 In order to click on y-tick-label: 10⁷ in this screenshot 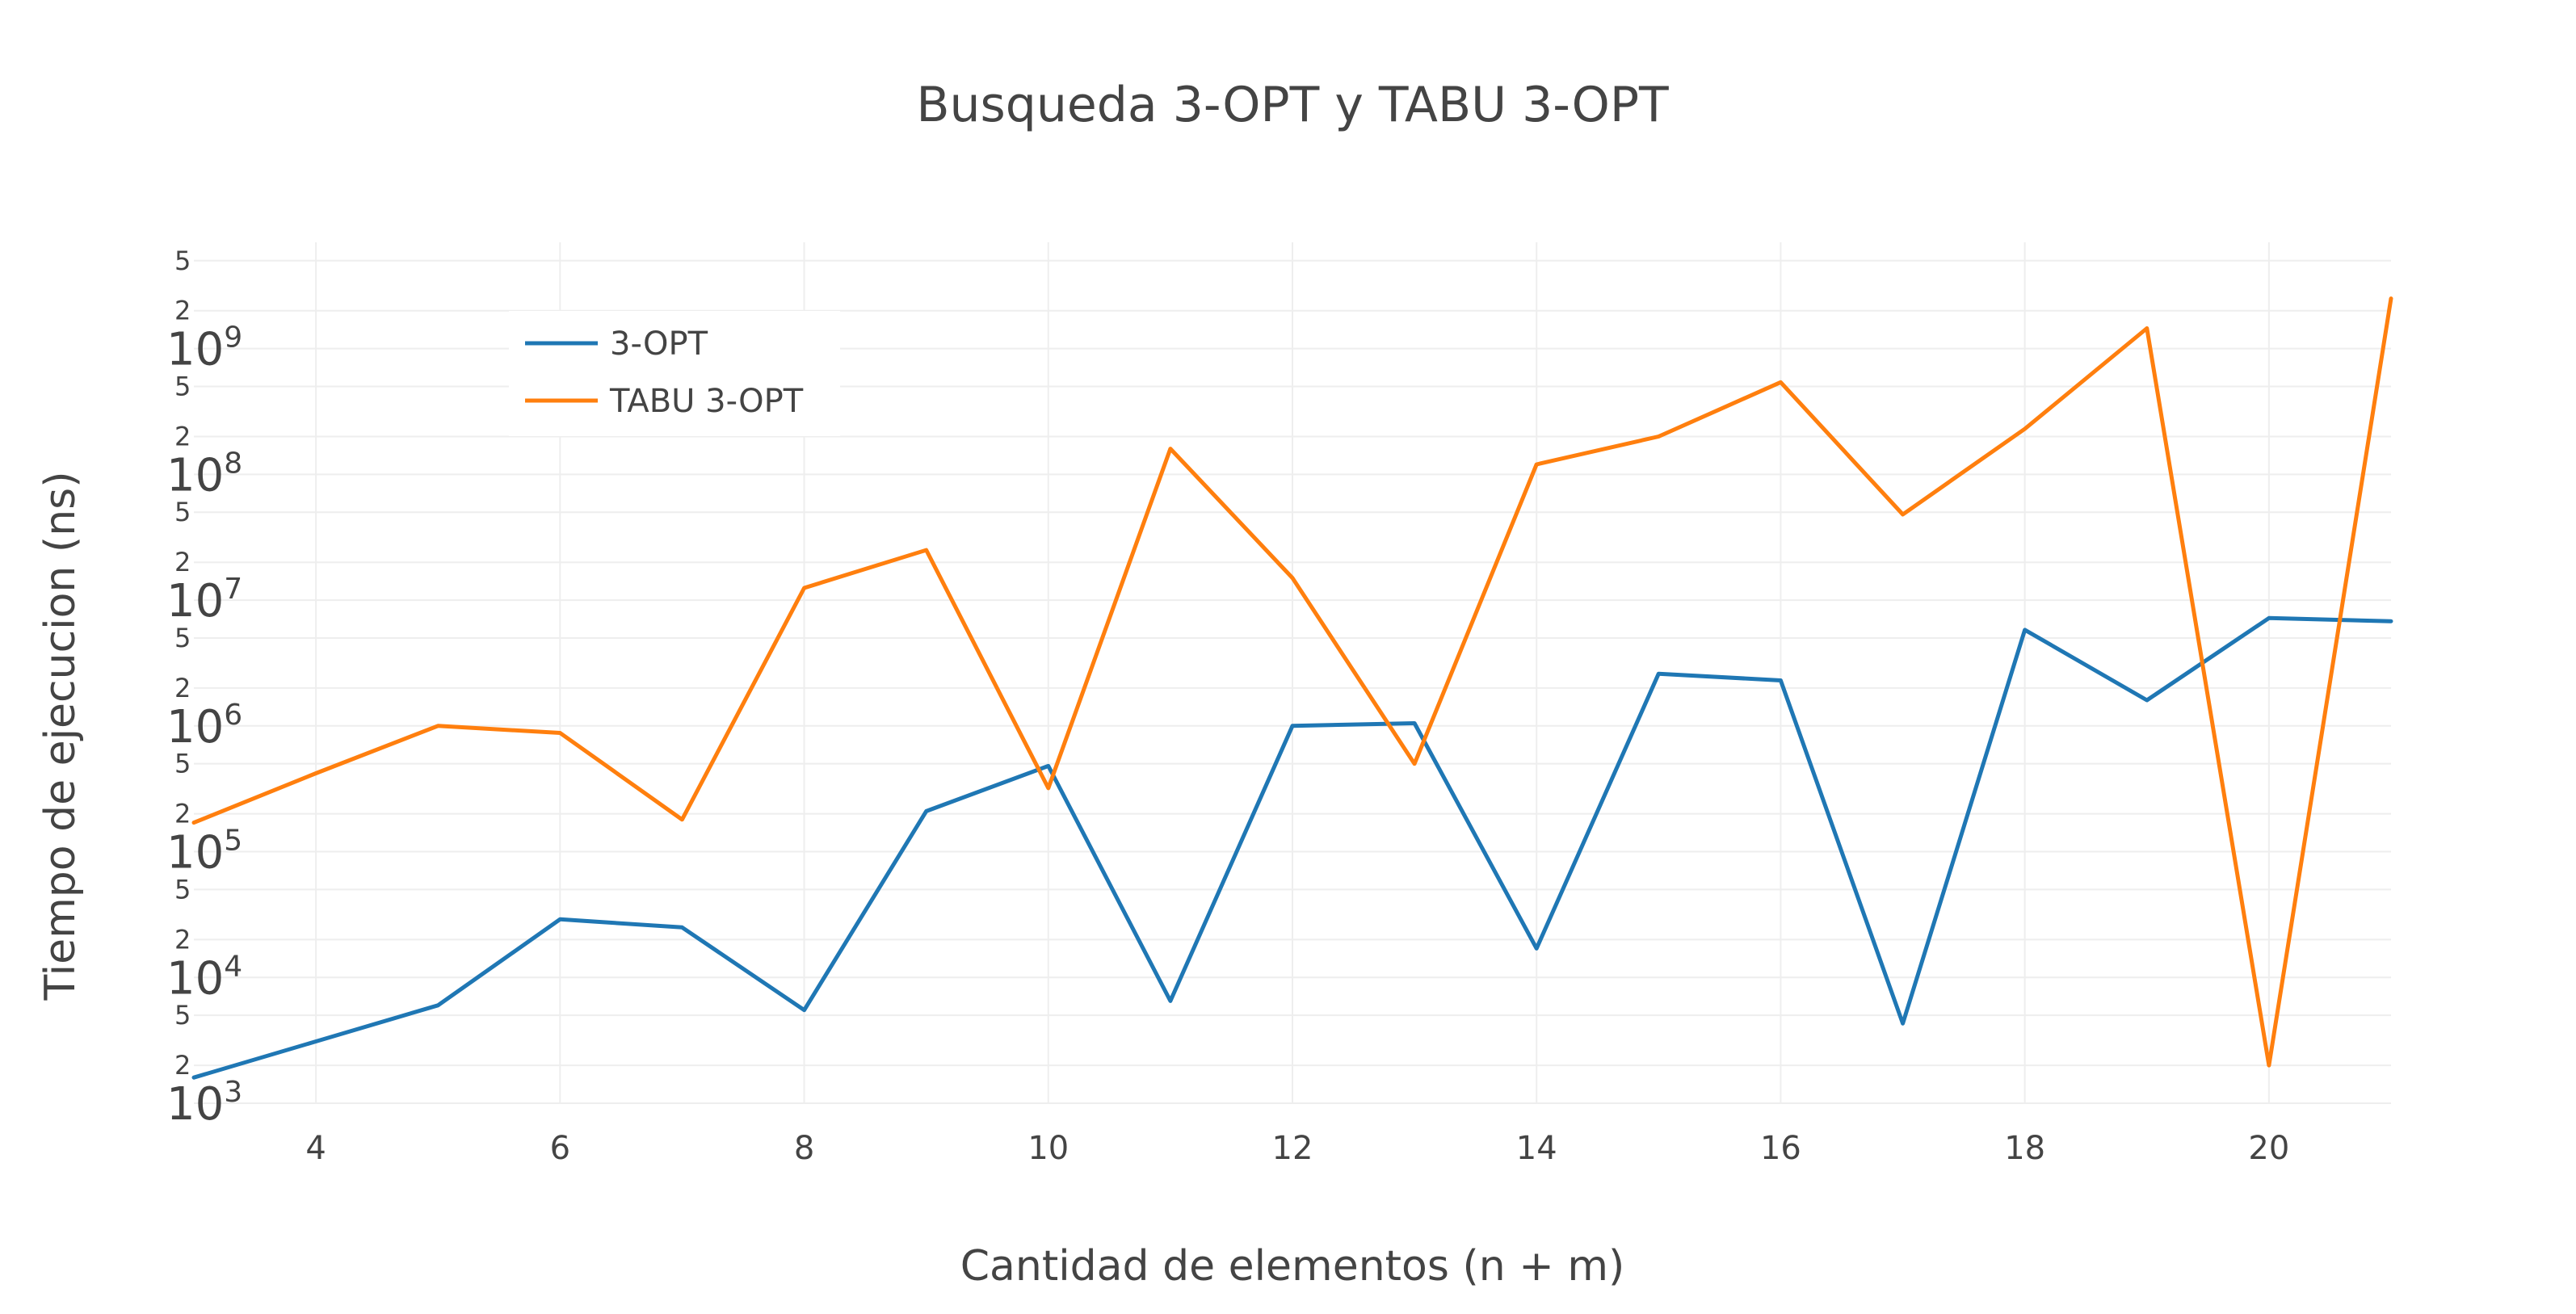, I will do `click(204, 600)`.